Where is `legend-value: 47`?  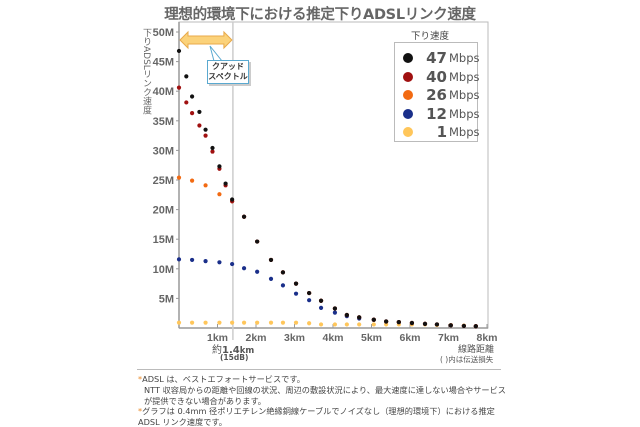
legend-value: 47 is located at coordinates (436, 58).